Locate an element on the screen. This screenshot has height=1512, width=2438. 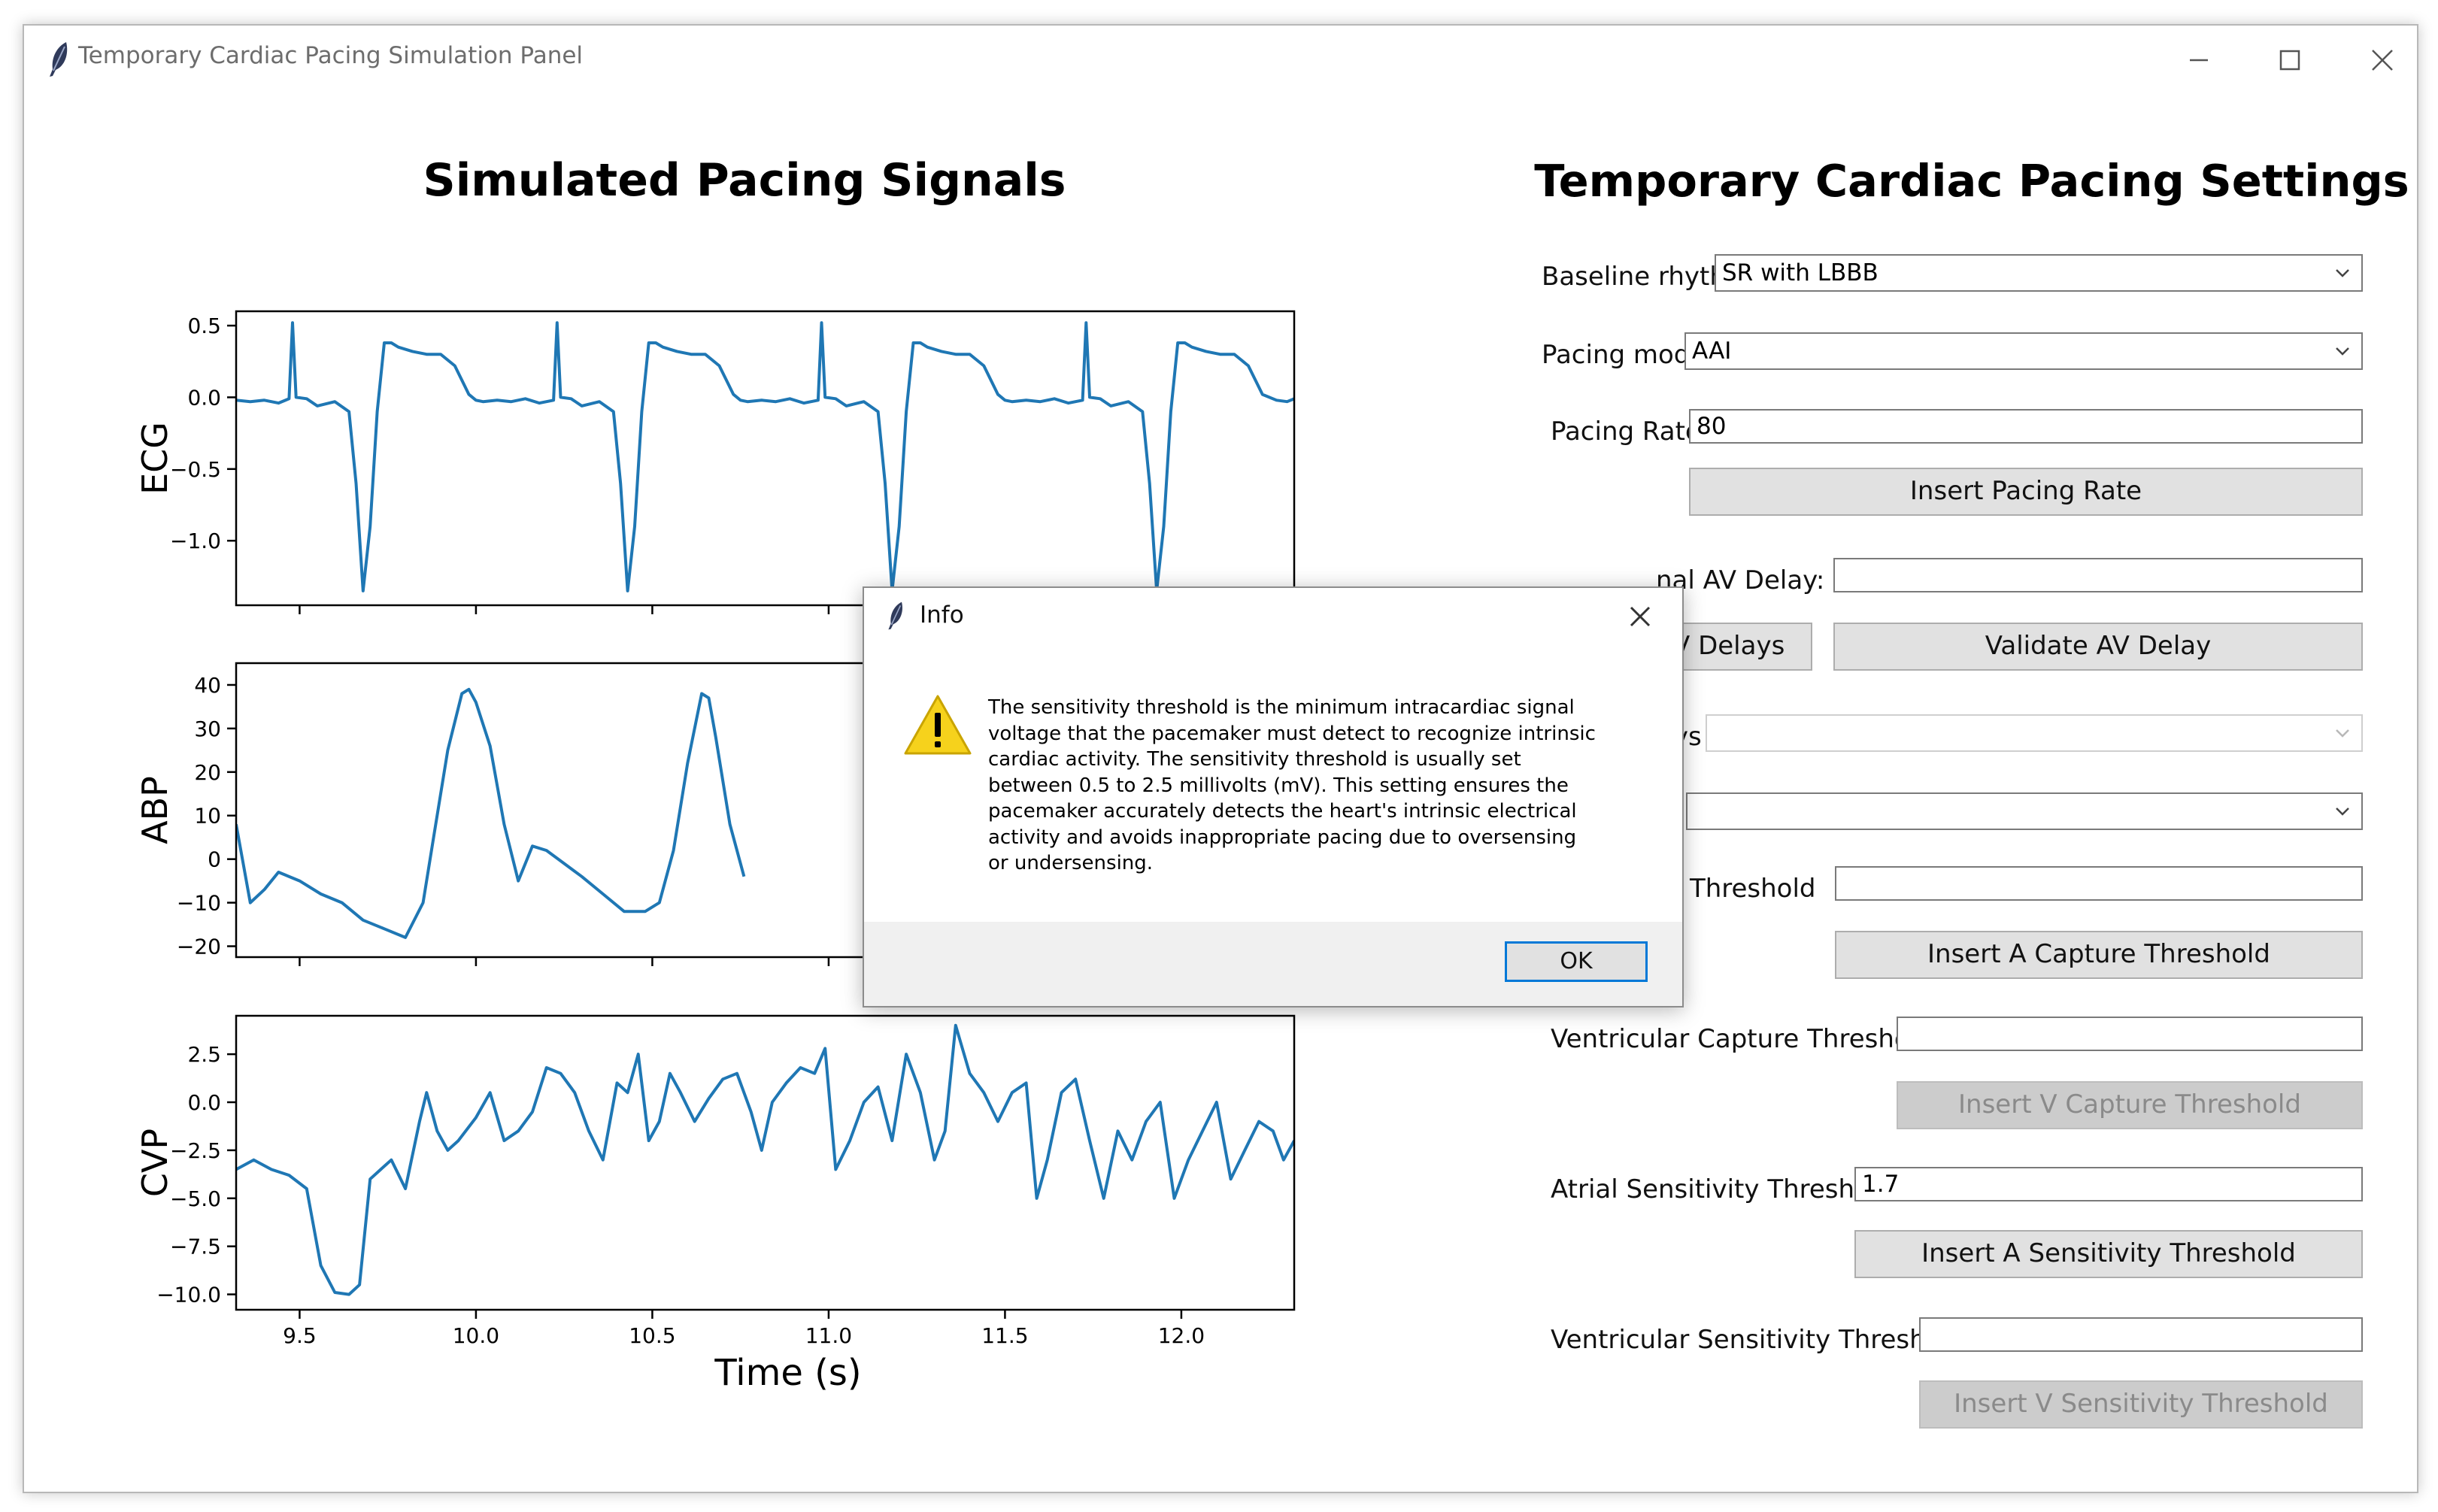
dialog-title: Info is located at coordinates (942, 615).